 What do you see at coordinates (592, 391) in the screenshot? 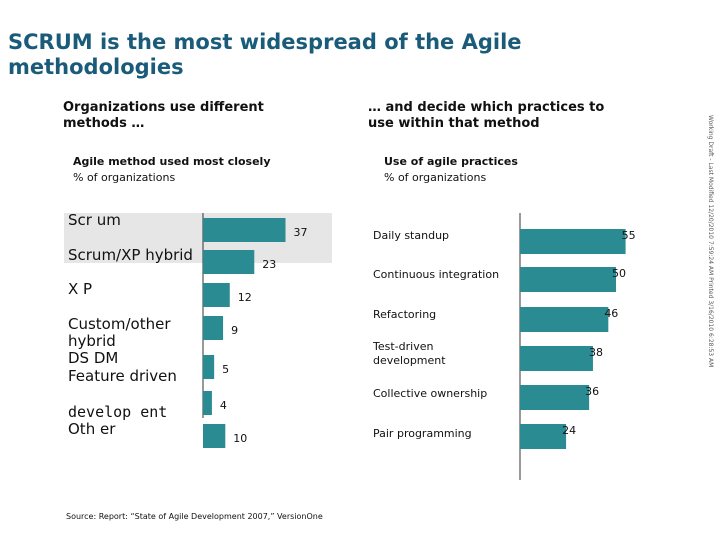
I see `right-chart-value-label: 36` at bounding box center [592, 391].